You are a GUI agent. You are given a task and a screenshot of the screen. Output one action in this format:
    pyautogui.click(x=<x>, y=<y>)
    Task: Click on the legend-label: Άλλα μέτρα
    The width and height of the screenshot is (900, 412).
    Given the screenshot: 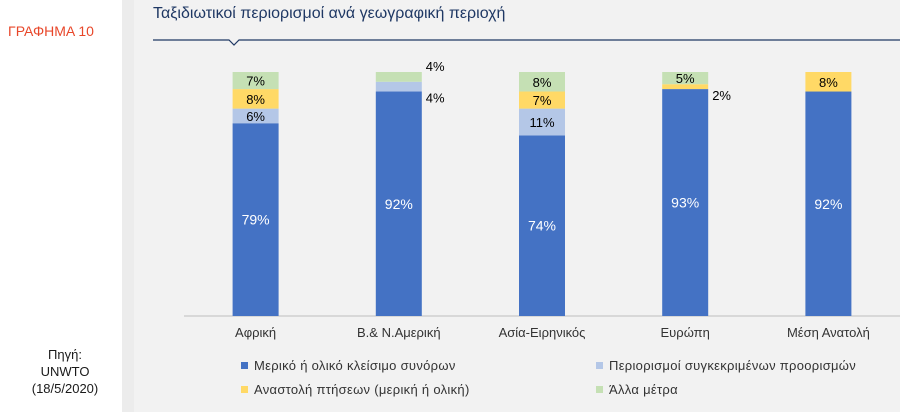 What is the action you would take?
    pyautogui.click(x=643, y=389)
    